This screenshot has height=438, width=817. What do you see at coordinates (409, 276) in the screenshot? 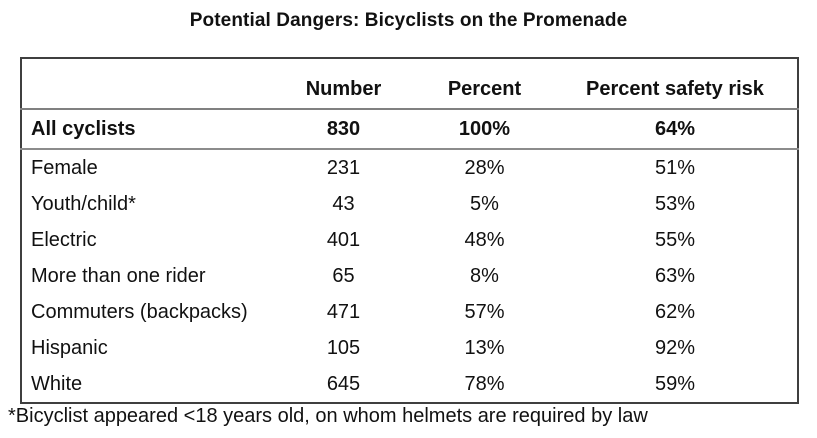
I see `table-row: More than one rider 65 8% 63%` at bounding box center [409, 276].